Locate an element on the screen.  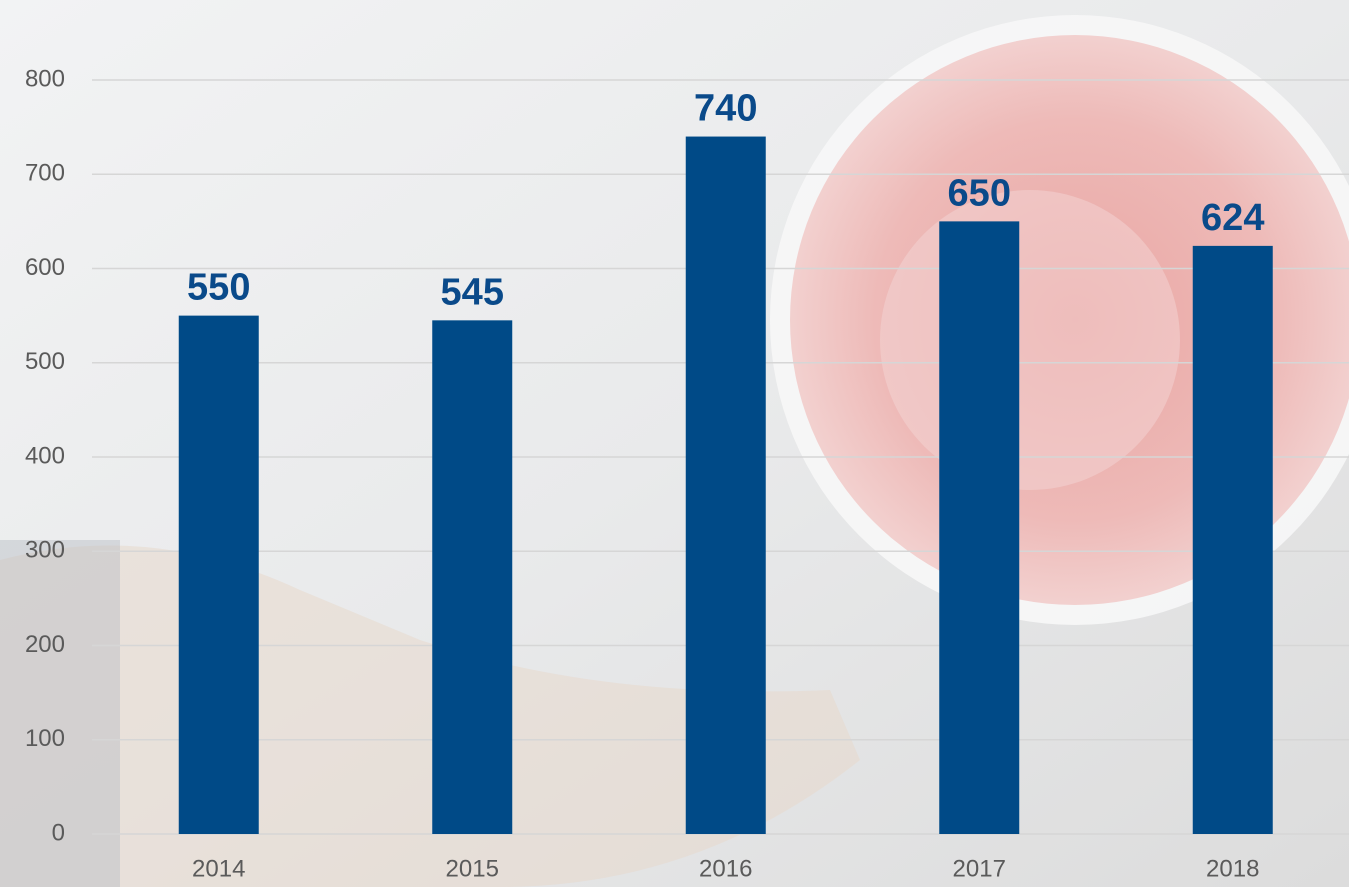
y-tick-label: 500 is located at coordinates (45, 361).